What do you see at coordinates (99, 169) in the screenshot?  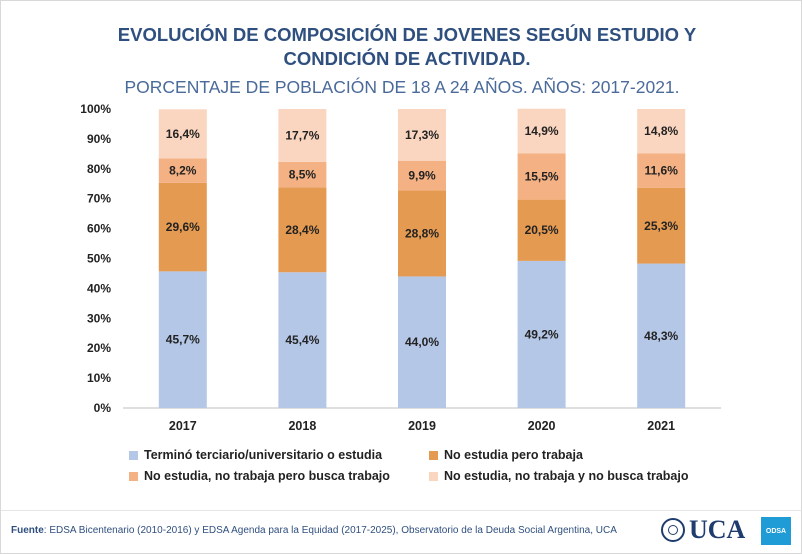 I see `y-tick-label: 80%` at bounding box center [99, 169].